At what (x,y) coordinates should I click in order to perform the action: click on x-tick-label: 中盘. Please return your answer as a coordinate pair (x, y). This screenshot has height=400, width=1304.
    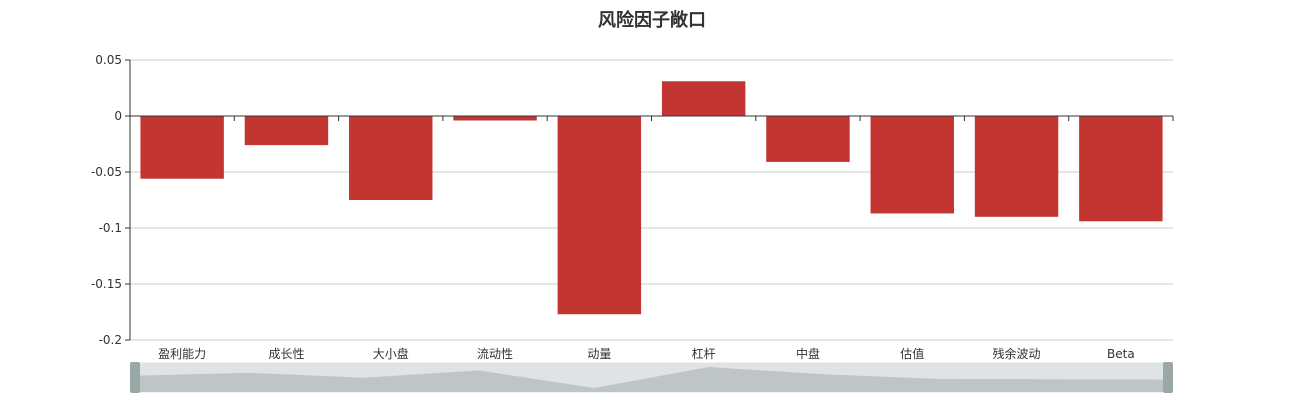
    Looking at the image, I should click on (808, 353).